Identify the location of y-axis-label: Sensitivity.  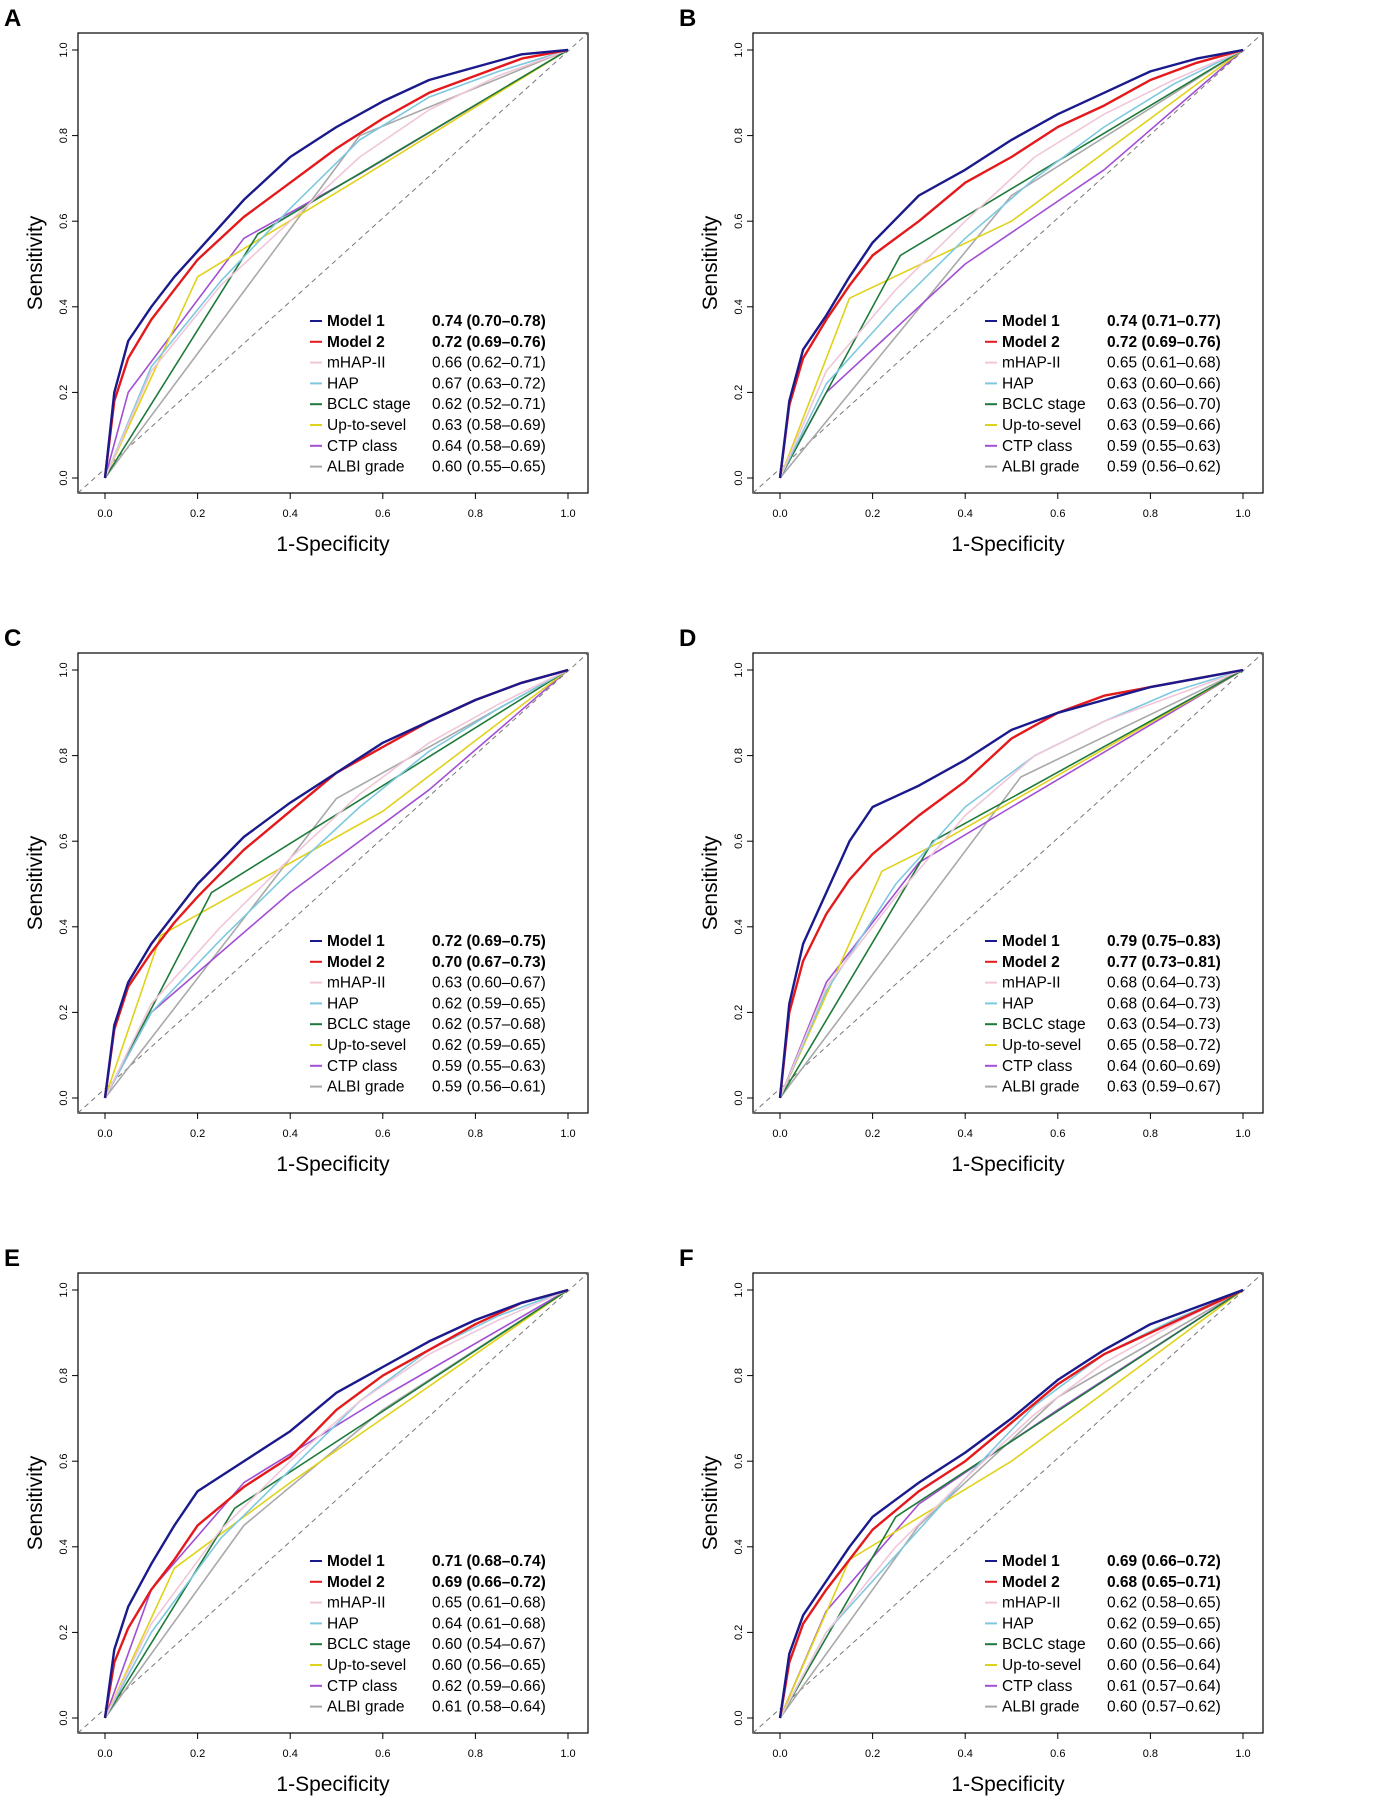
(710, 1502).